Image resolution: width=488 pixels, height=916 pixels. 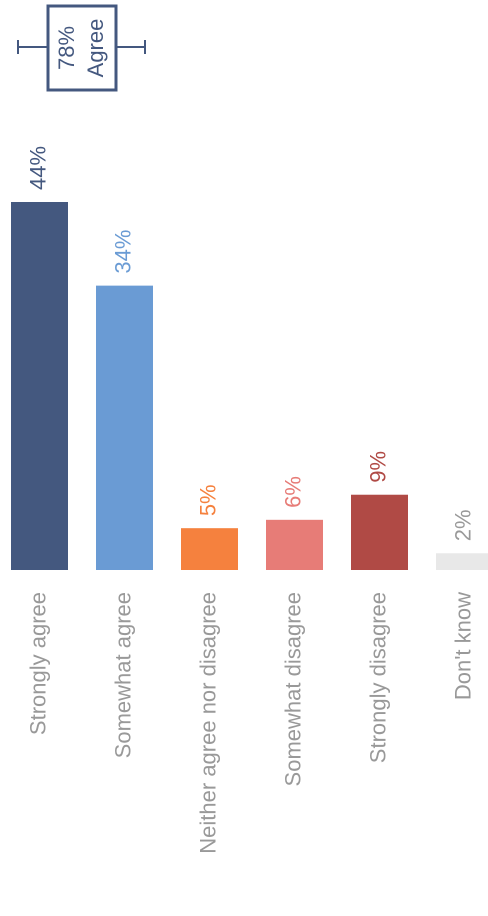 I want to click on value-label: 34%, so click(x=122, y=252).